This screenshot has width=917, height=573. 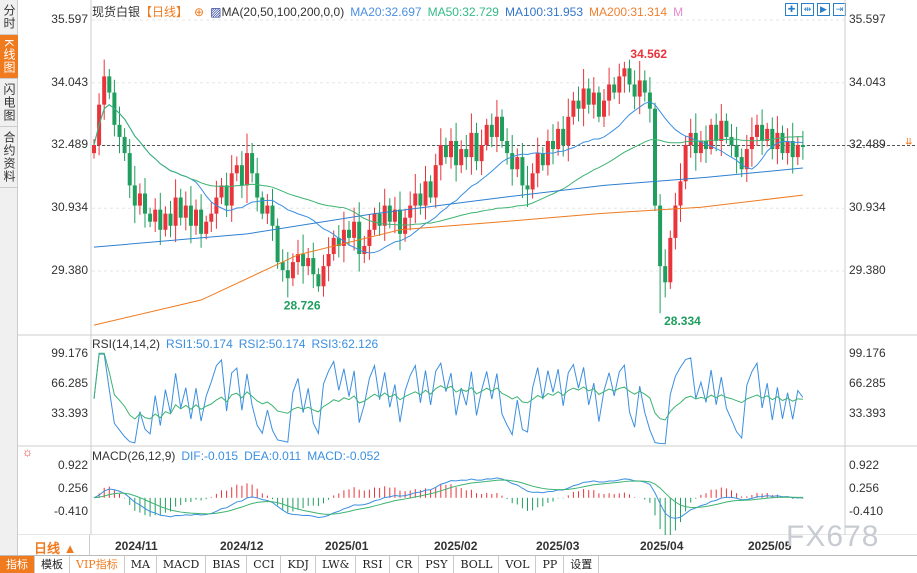 What do you see at coordinates (298, 564) in the screenshot?
I see `toolbar-kdj-button: KDJ` at bounding box center [298, 564].